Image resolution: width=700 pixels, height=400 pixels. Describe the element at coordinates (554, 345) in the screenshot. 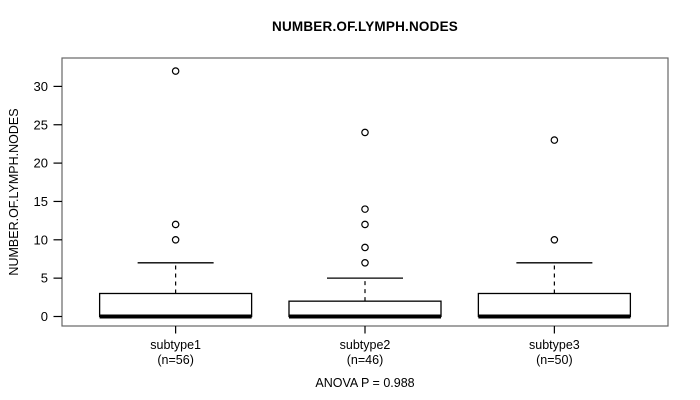

I see `group-name: subtype3` at that location.